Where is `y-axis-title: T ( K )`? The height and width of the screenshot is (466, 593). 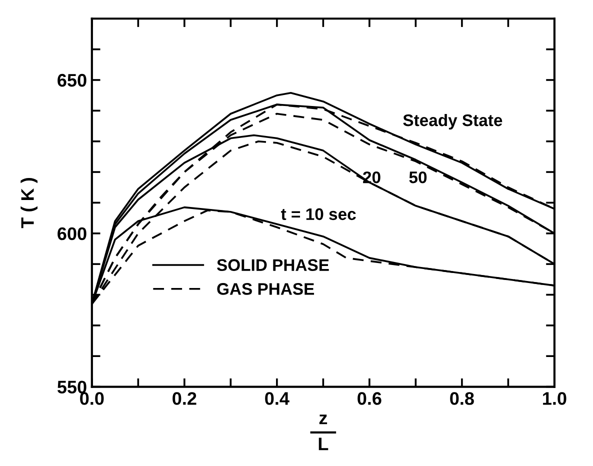
y-axis-title: T ( K ) is located at coordinates (29, 203).